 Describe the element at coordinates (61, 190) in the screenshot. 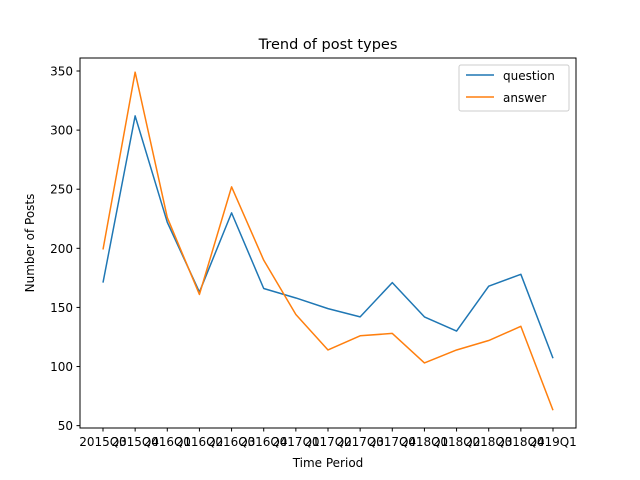

I see `y-tick-label: 250` at that location.